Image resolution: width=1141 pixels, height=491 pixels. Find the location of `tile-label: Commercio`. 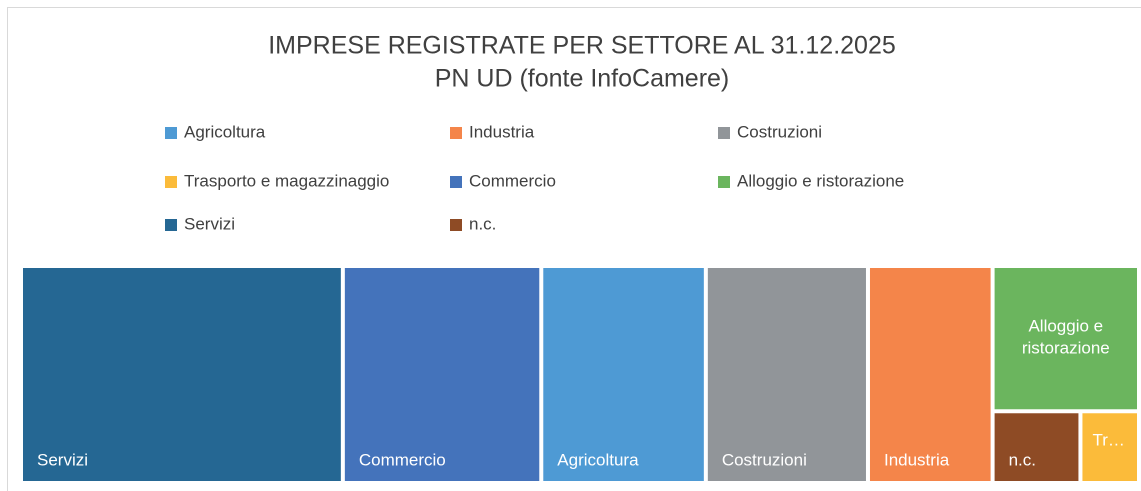

tile-label: Commercio is located at coordinates (402, 459).